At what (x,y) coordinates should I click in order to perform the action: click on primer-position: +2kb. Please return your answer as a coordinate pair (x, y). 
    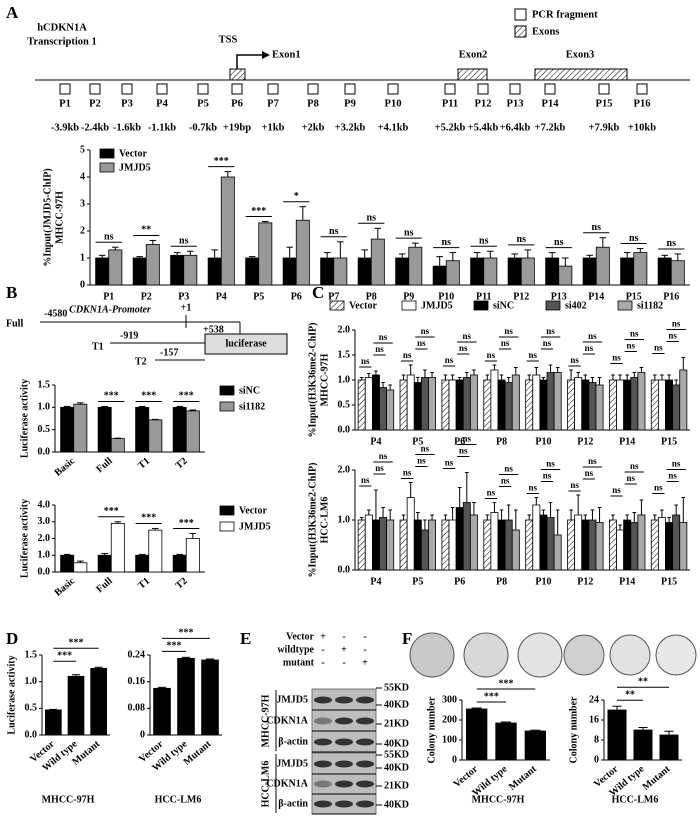
    Looking at the image, I should click on (313, 127).